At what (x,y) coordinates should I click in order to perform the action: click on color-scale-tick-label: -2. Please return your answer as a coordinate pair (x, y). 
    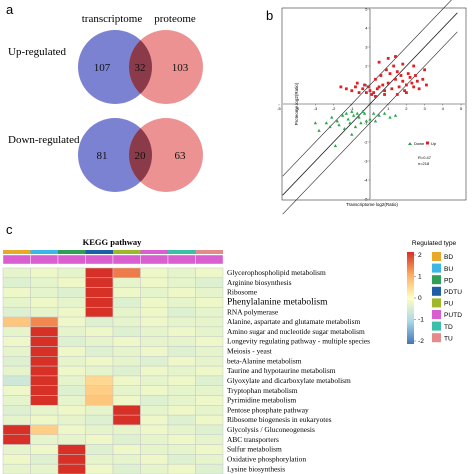
    Looking at the image, I should click on (421, 341).